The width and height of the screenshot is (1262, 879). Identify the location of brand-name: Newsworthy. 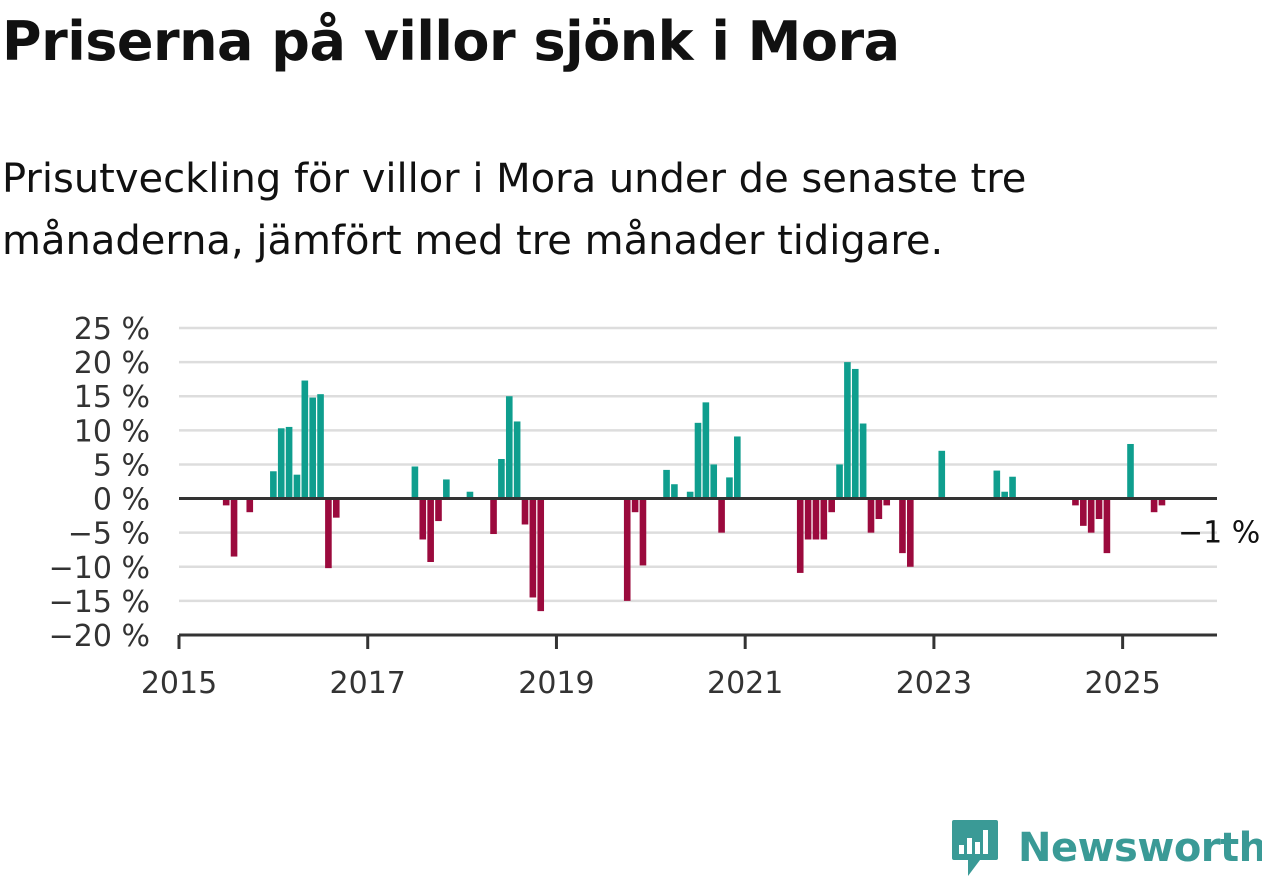
(1140, 848).